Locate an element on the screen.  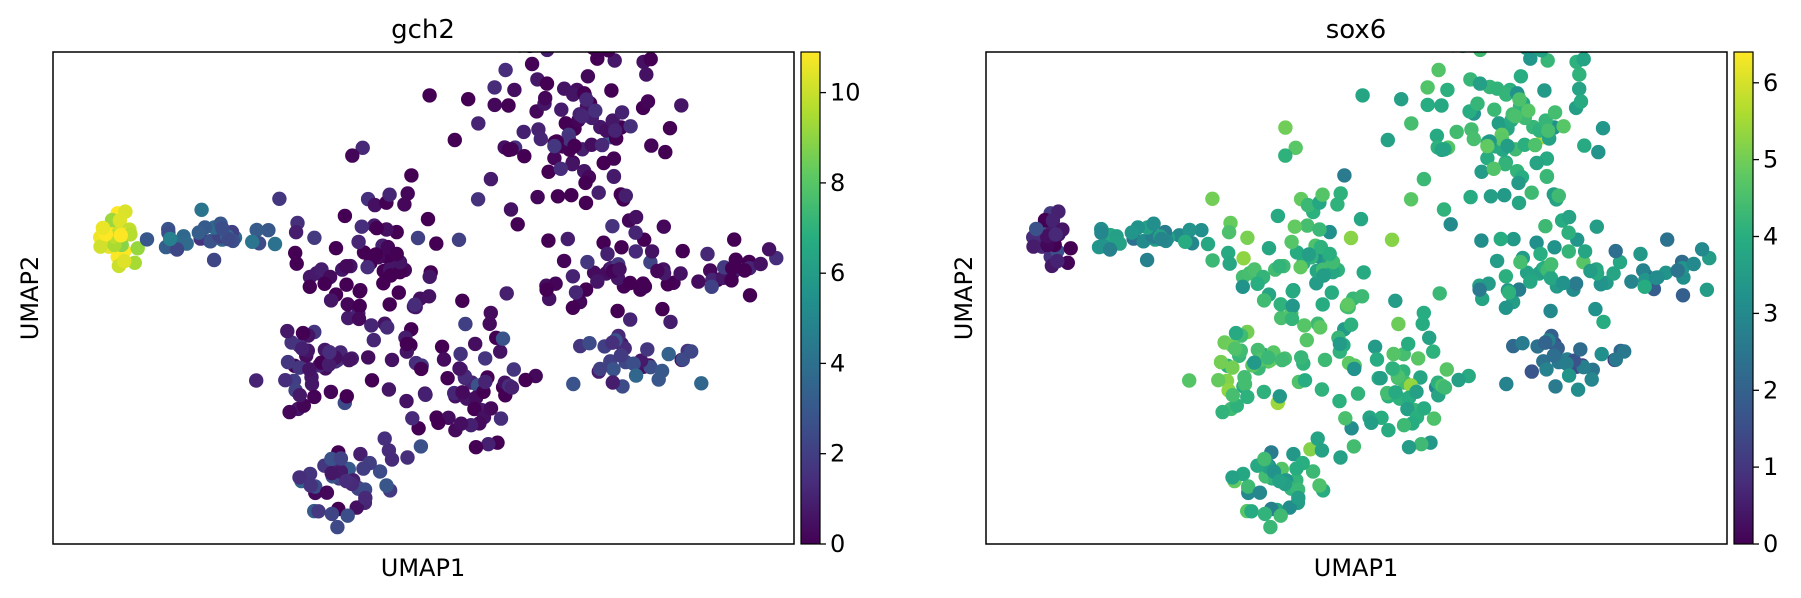
colorbar-tick-label: 5 is located at coordinates (1770, 160).